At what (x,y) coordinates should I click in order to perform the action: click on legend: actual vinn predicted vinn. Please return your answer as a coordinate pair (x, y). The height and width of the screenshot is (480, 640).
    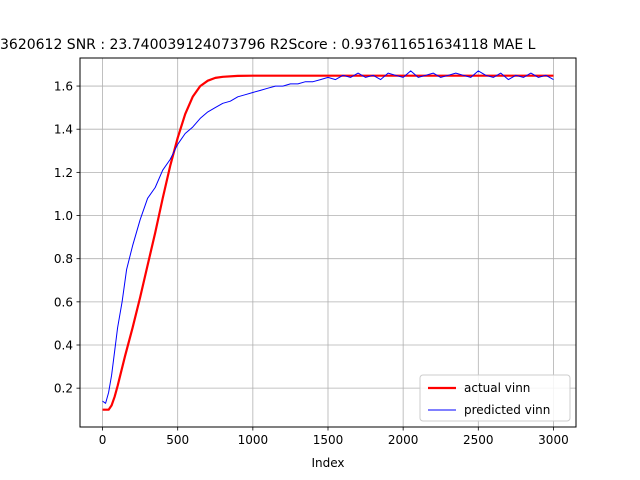
    Looking at the image, I should click on (495, 398).